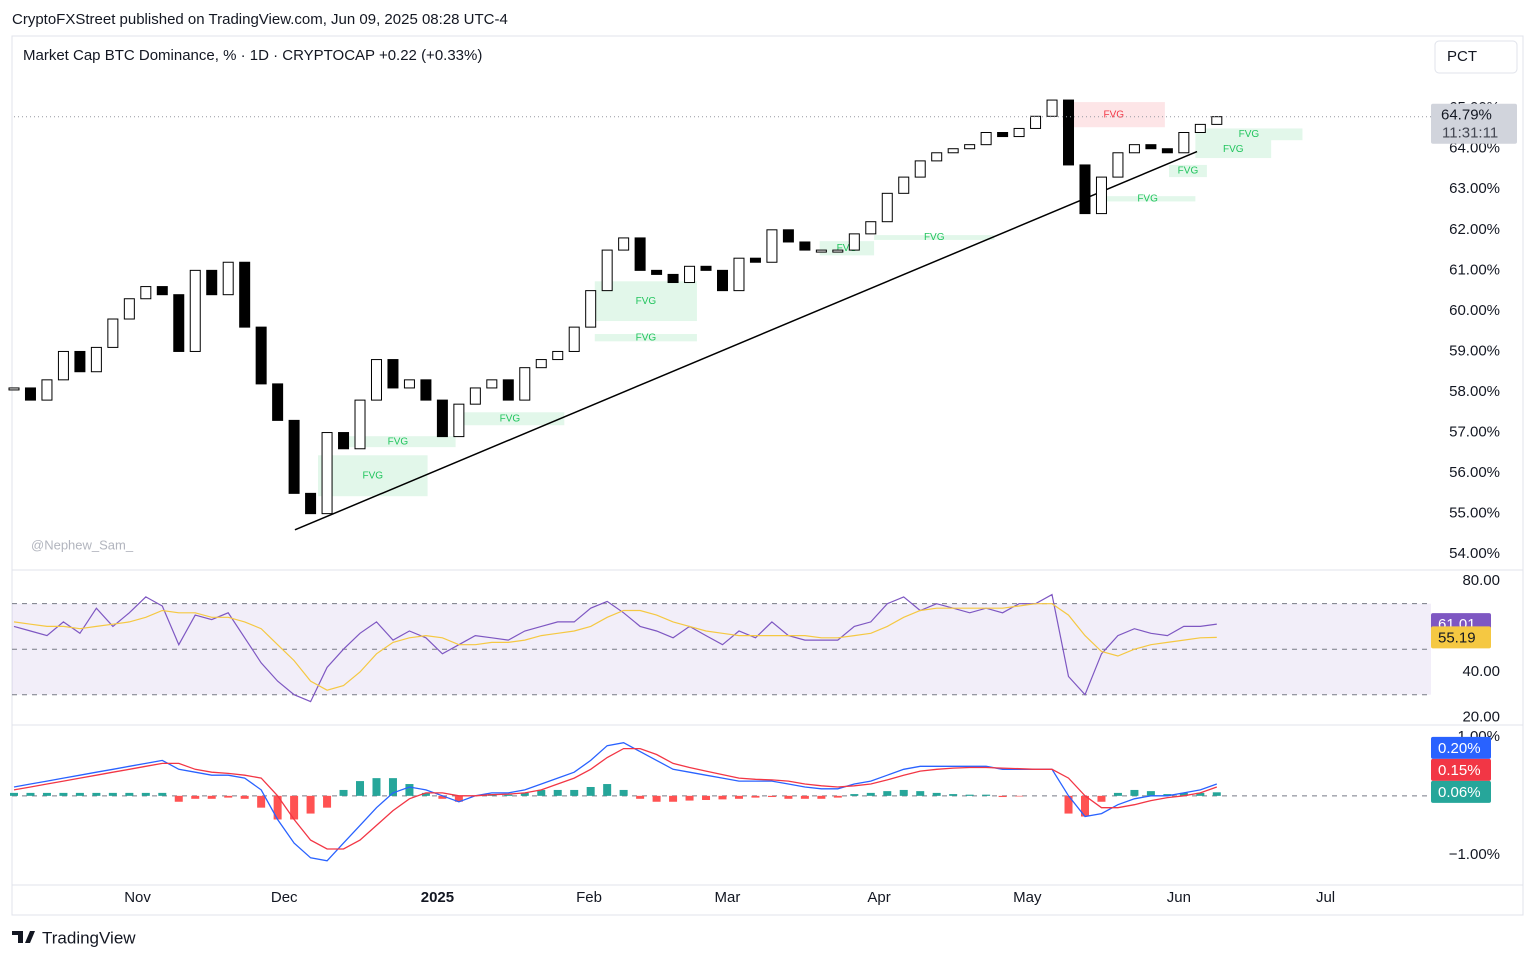 This screenshot has height=966, width=1536. What do you see at coordinates (137, 897) in the screenshot?
I see `x-tick-label: Nov` at bounding box center [137, 897].